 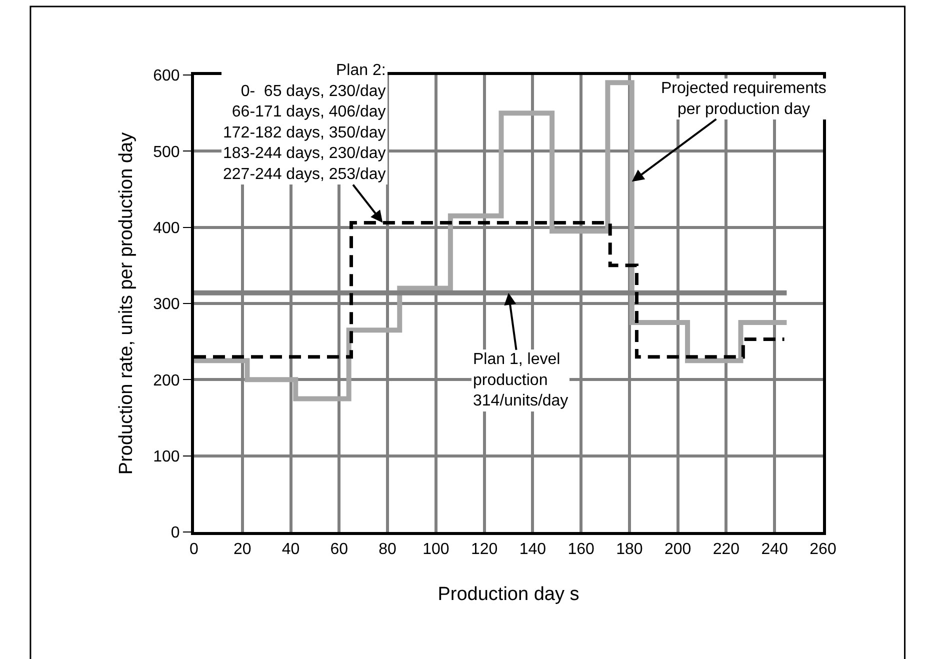 What do you see at coordinates (520, 380) in the screenshot?
I see `annotation: Plan 1, level production 314/units/day` at bounding box center [520, 380].